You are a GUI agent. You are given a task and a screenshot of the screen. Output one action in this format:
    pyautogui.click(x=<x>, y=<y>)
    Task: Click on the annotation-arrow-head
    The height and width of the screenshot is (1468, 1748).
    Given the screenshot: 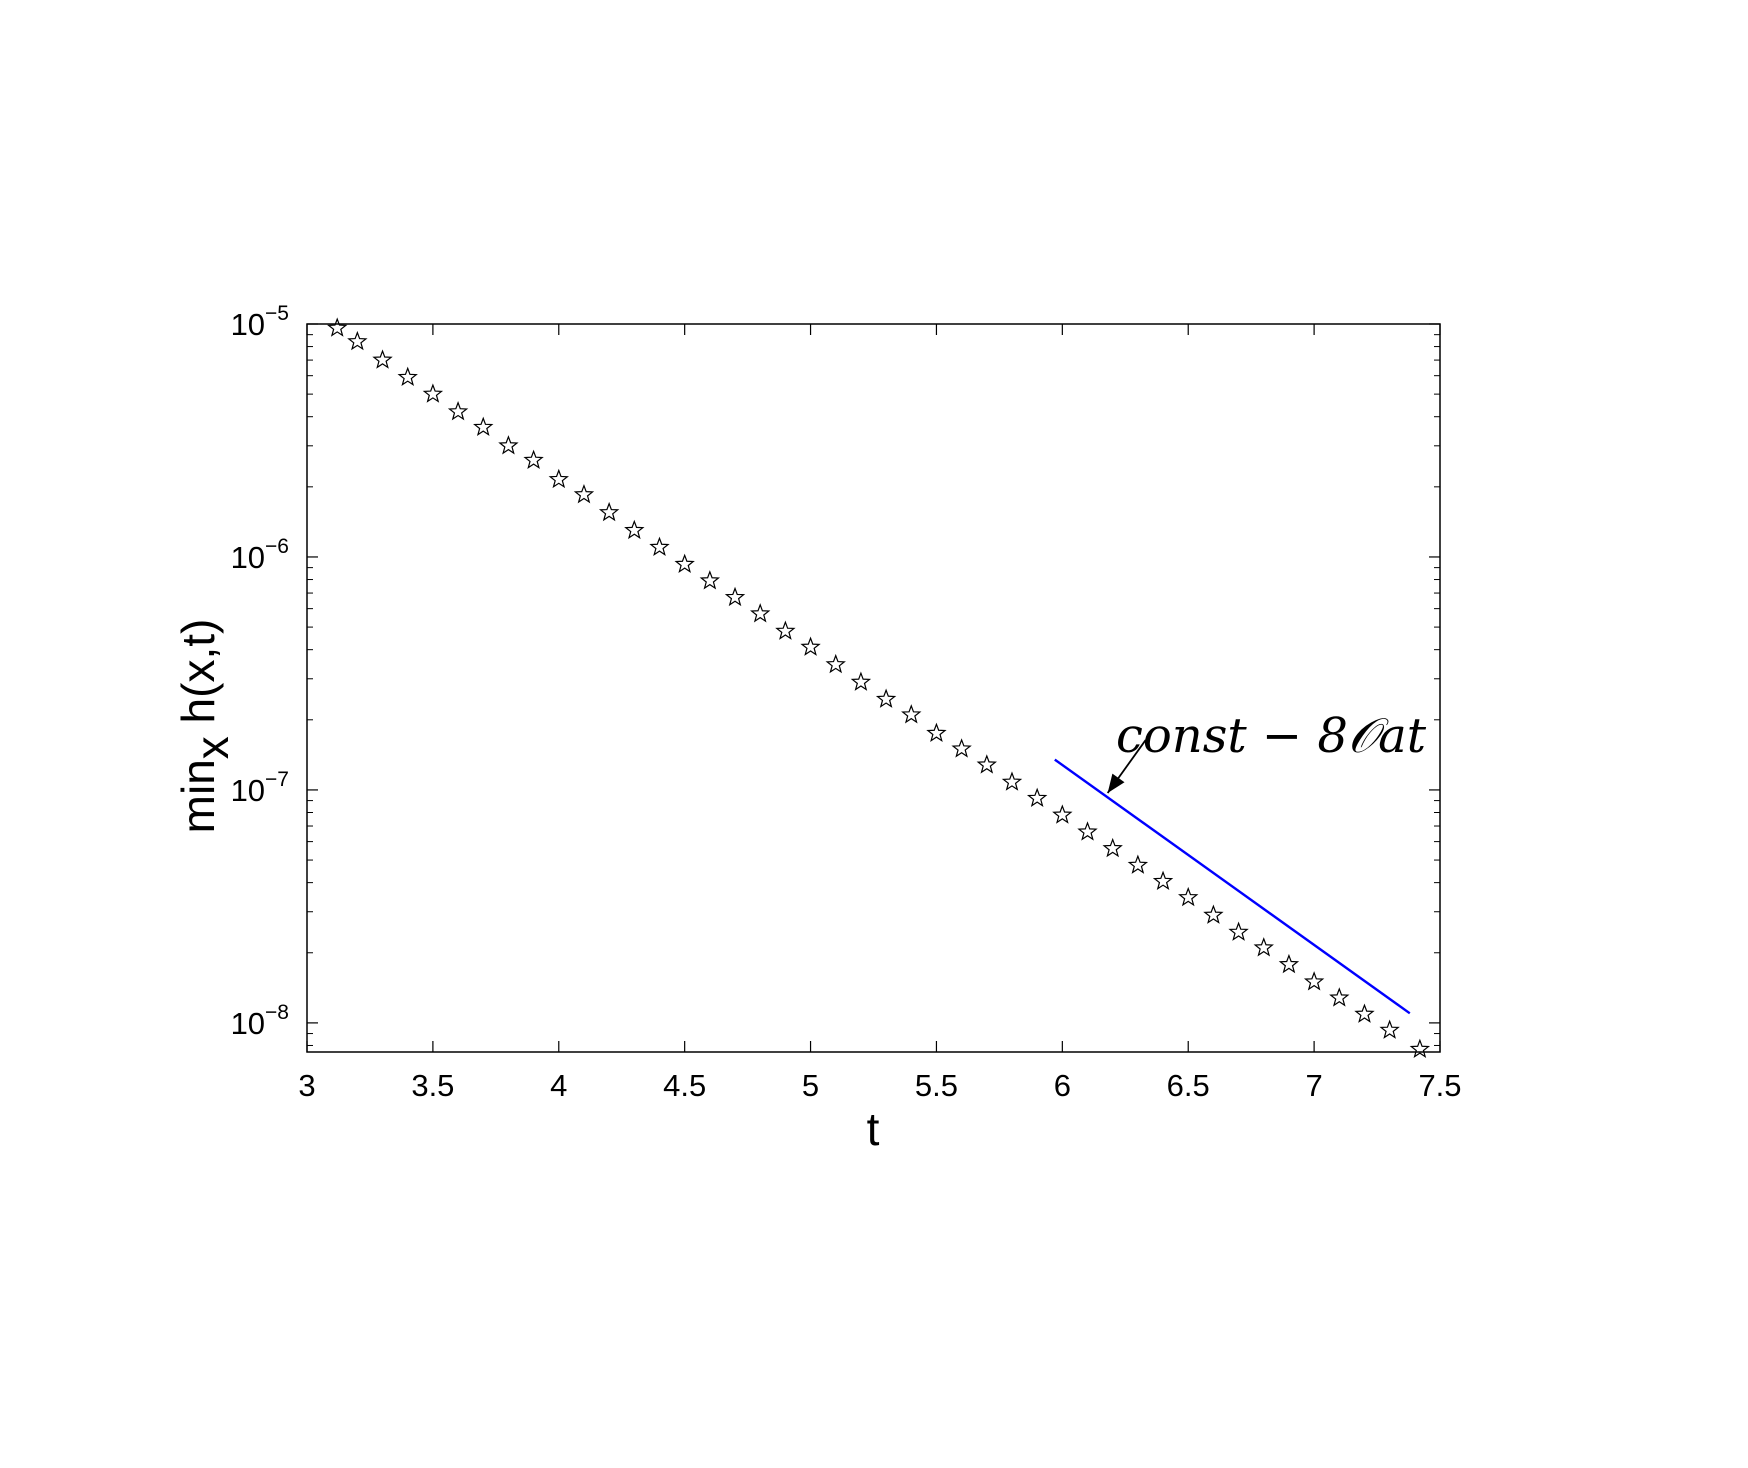 What is the action you would take?
    pyautogui.click(x=1116, y=783)
    